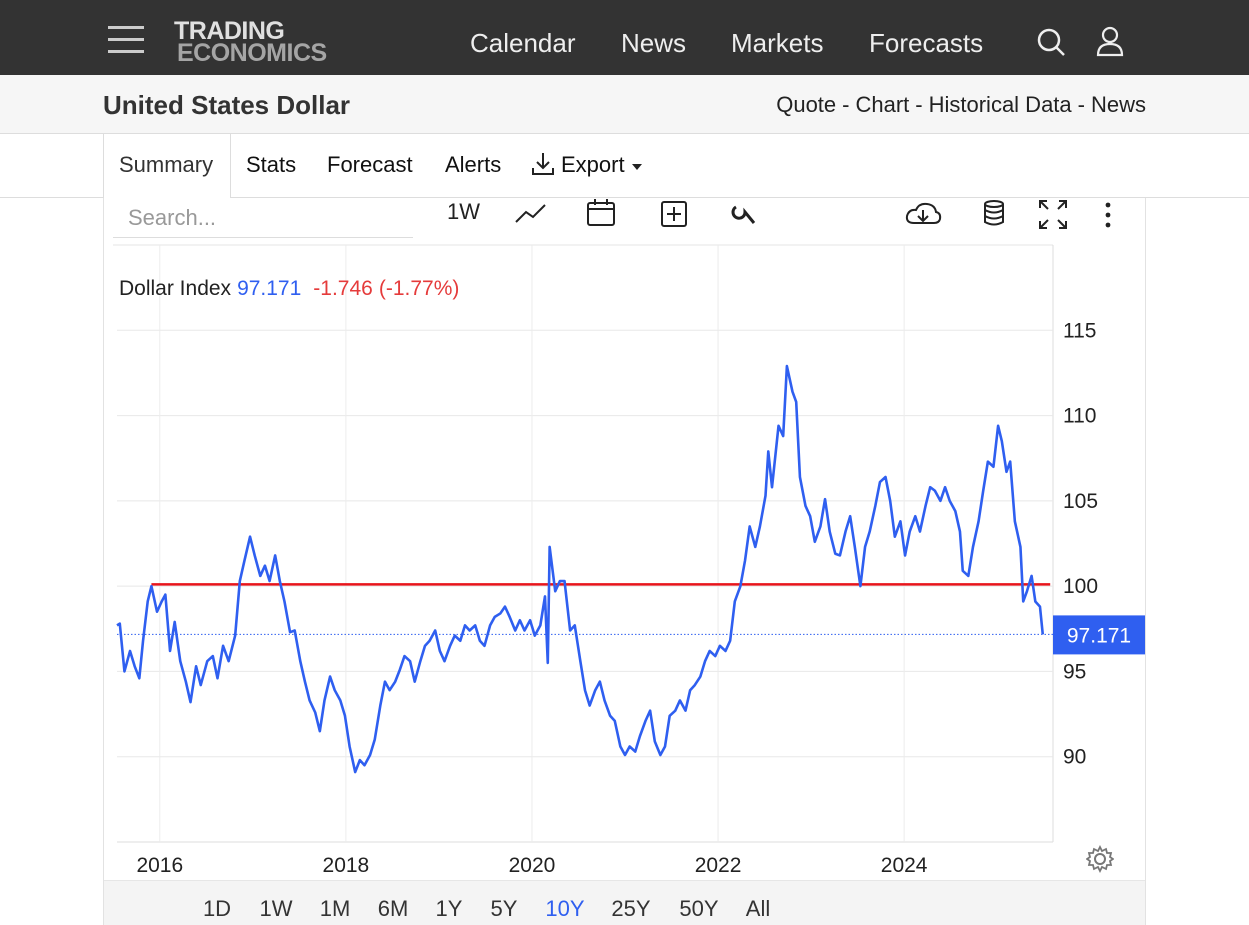 This screenshot has width=1249, height=925. Describe the element at coordinates (1052, 43) in the screenshot. I see `search-icon` at that location.